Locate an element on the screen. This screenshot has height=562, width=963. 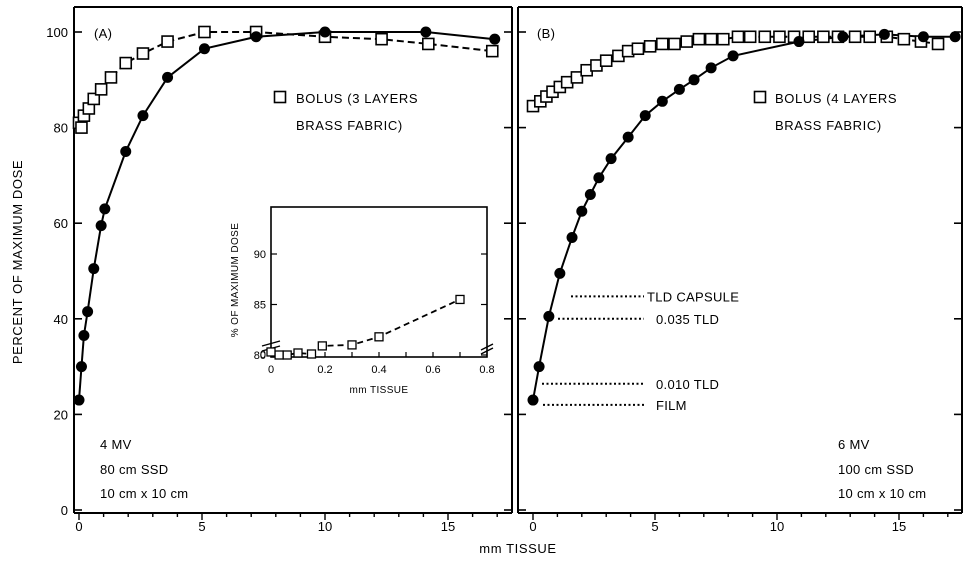
panel-b-legend-line-1: BOLUS (4 LAYERS is located at coordinates (836, 98).